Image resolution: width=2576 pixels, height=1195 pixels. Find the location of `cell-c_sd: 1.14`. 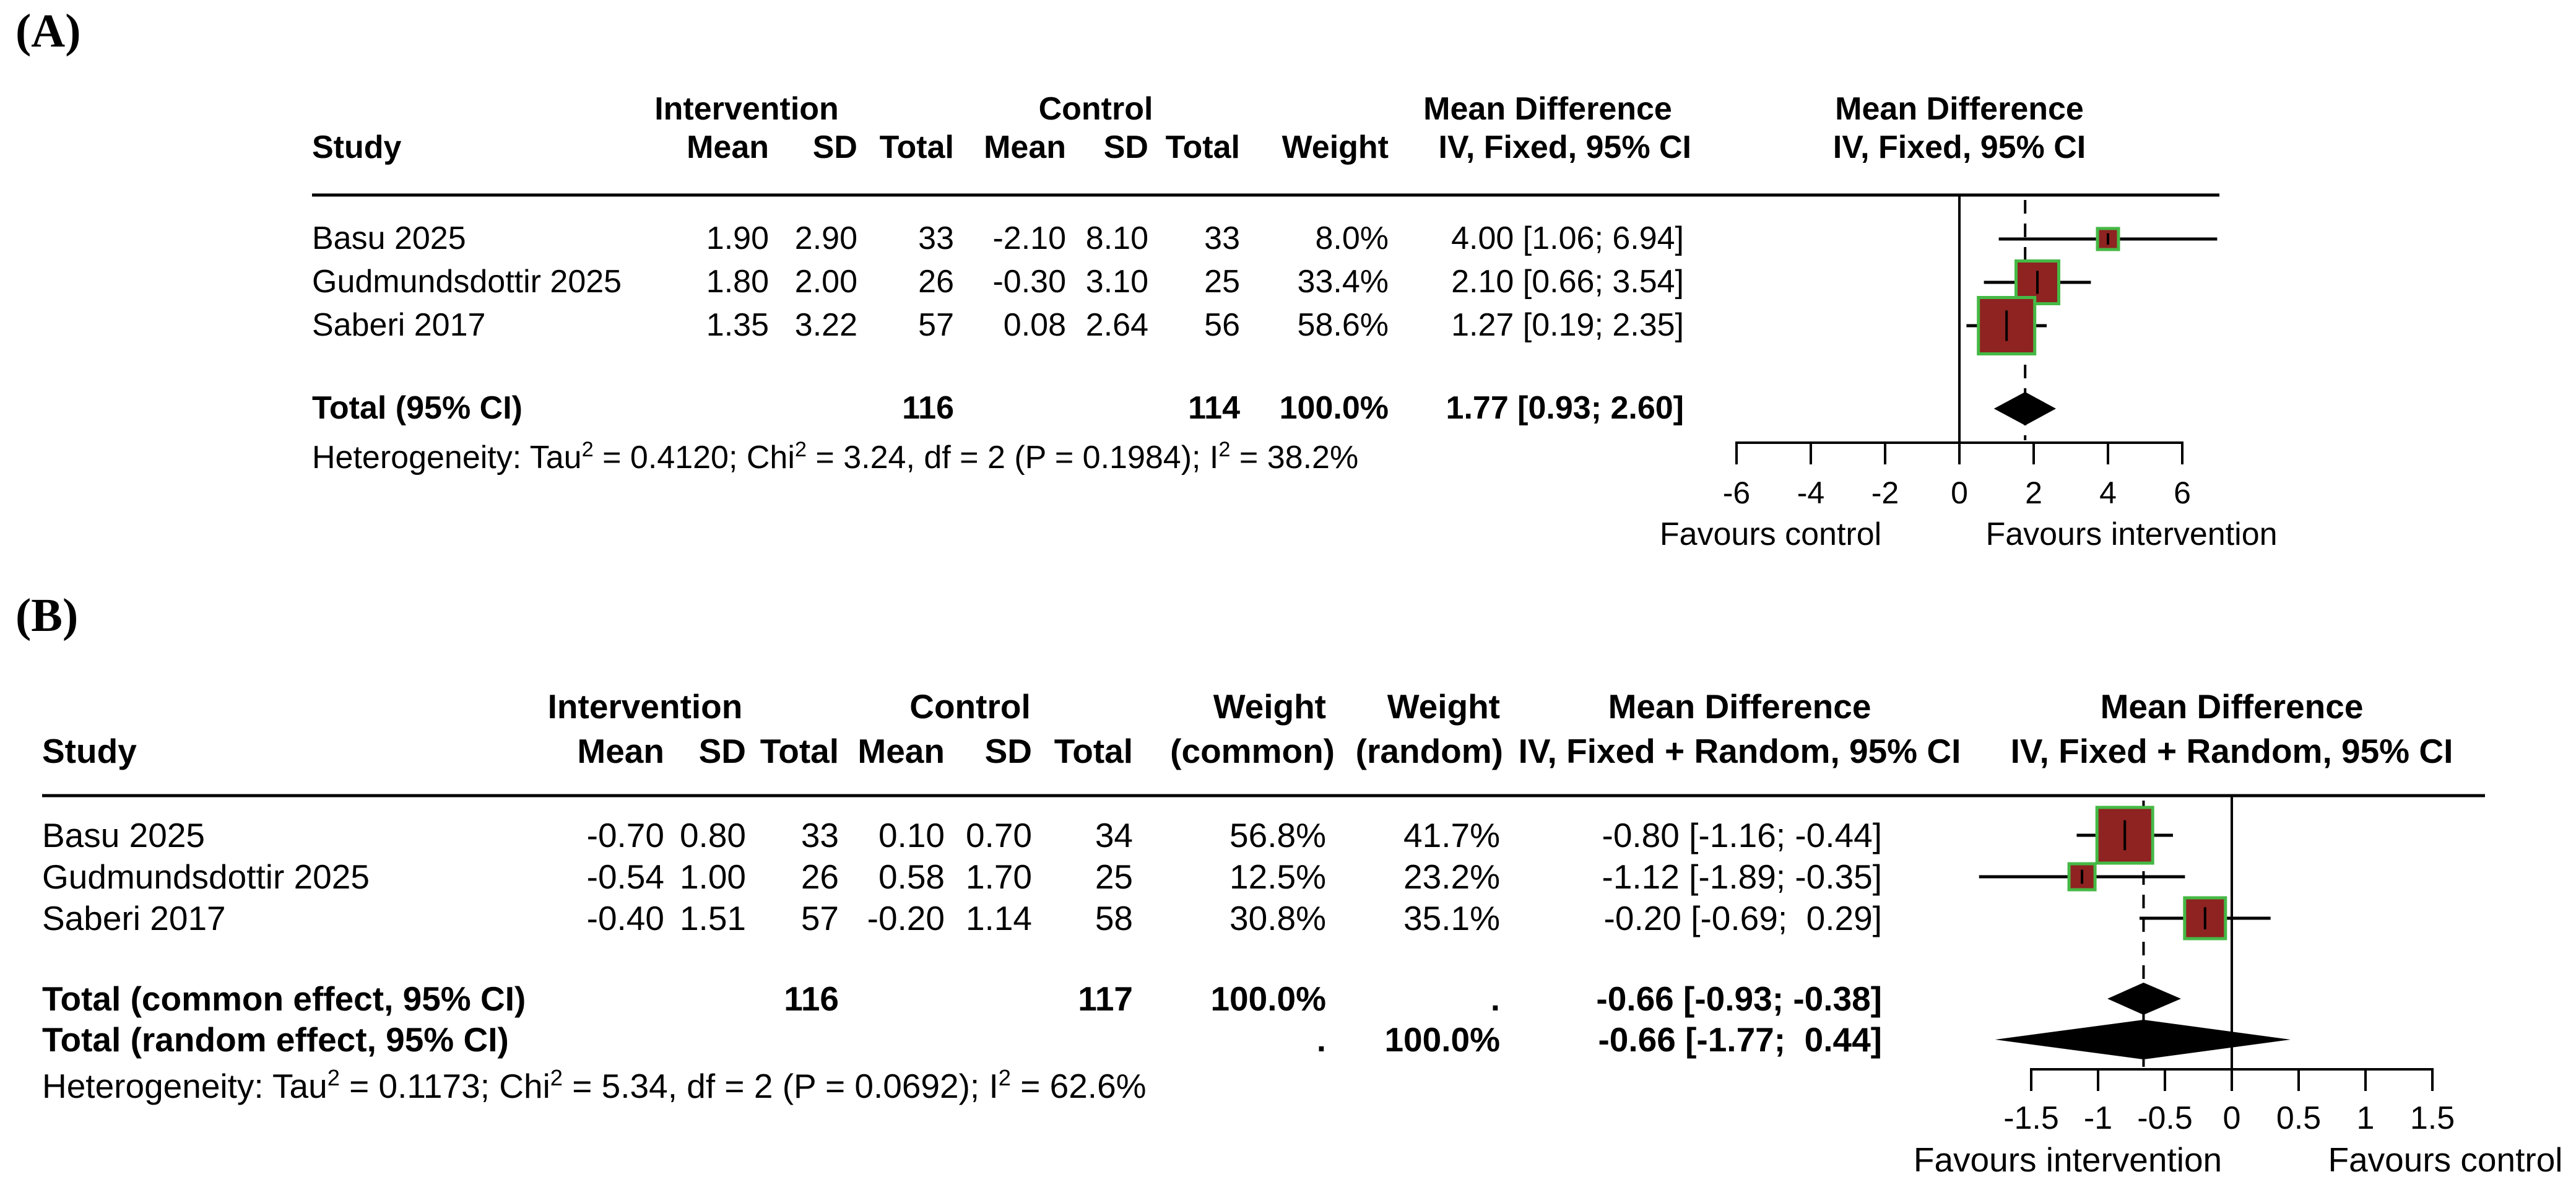

cell-c_sd: 1.14 is located at coordinates (998, 918).